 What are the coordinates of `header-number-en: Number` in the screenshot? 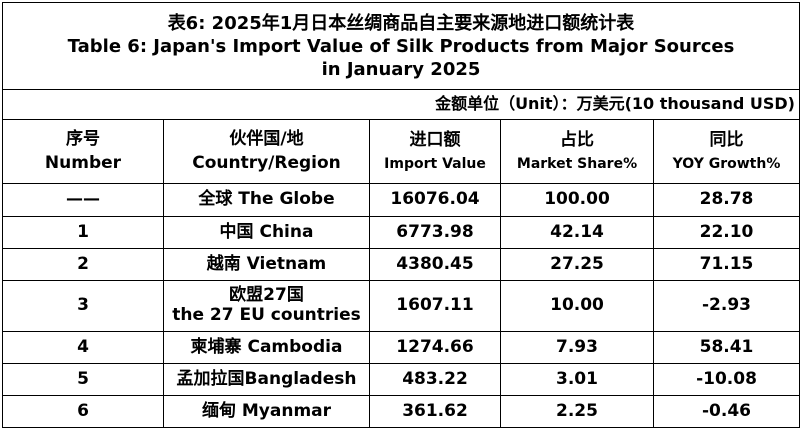 It's located at (83, 162).